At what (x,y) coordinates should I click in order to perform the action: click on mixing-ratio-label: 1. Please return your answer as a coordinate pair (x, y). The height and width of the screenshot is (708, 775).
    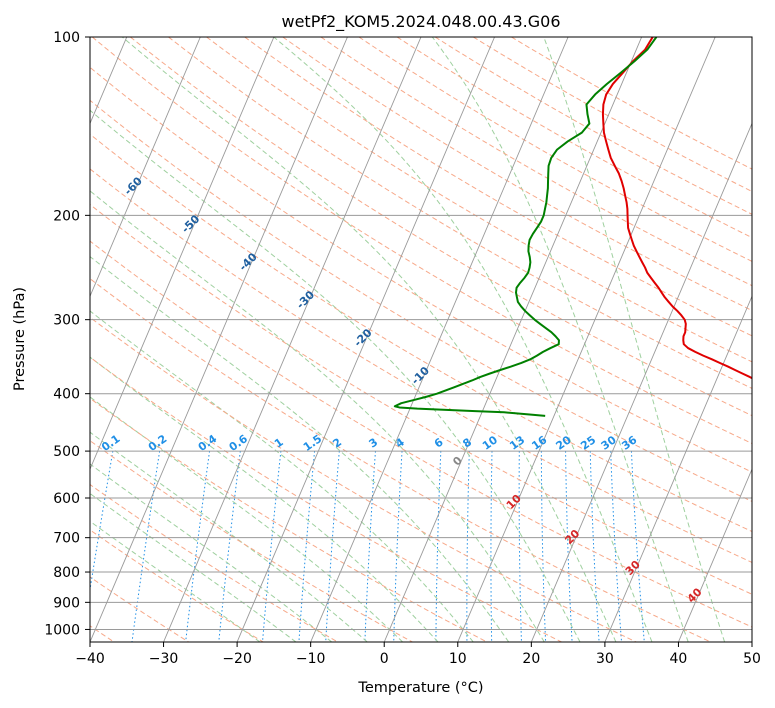
    Looking at the image, I should click on (279, 443).